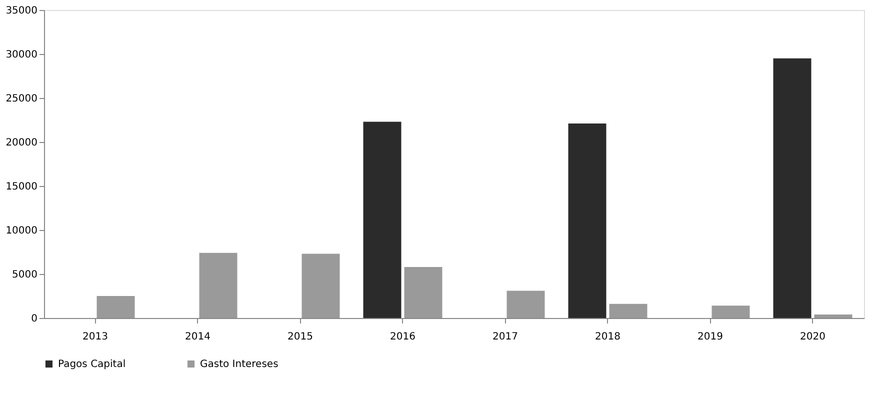 The height and width of the screenshot is (410, 893). What do you see at coordinates (22, 187) in the screenshot?
I see `y-tick-label: 15000` at bounding box center [22, 187].